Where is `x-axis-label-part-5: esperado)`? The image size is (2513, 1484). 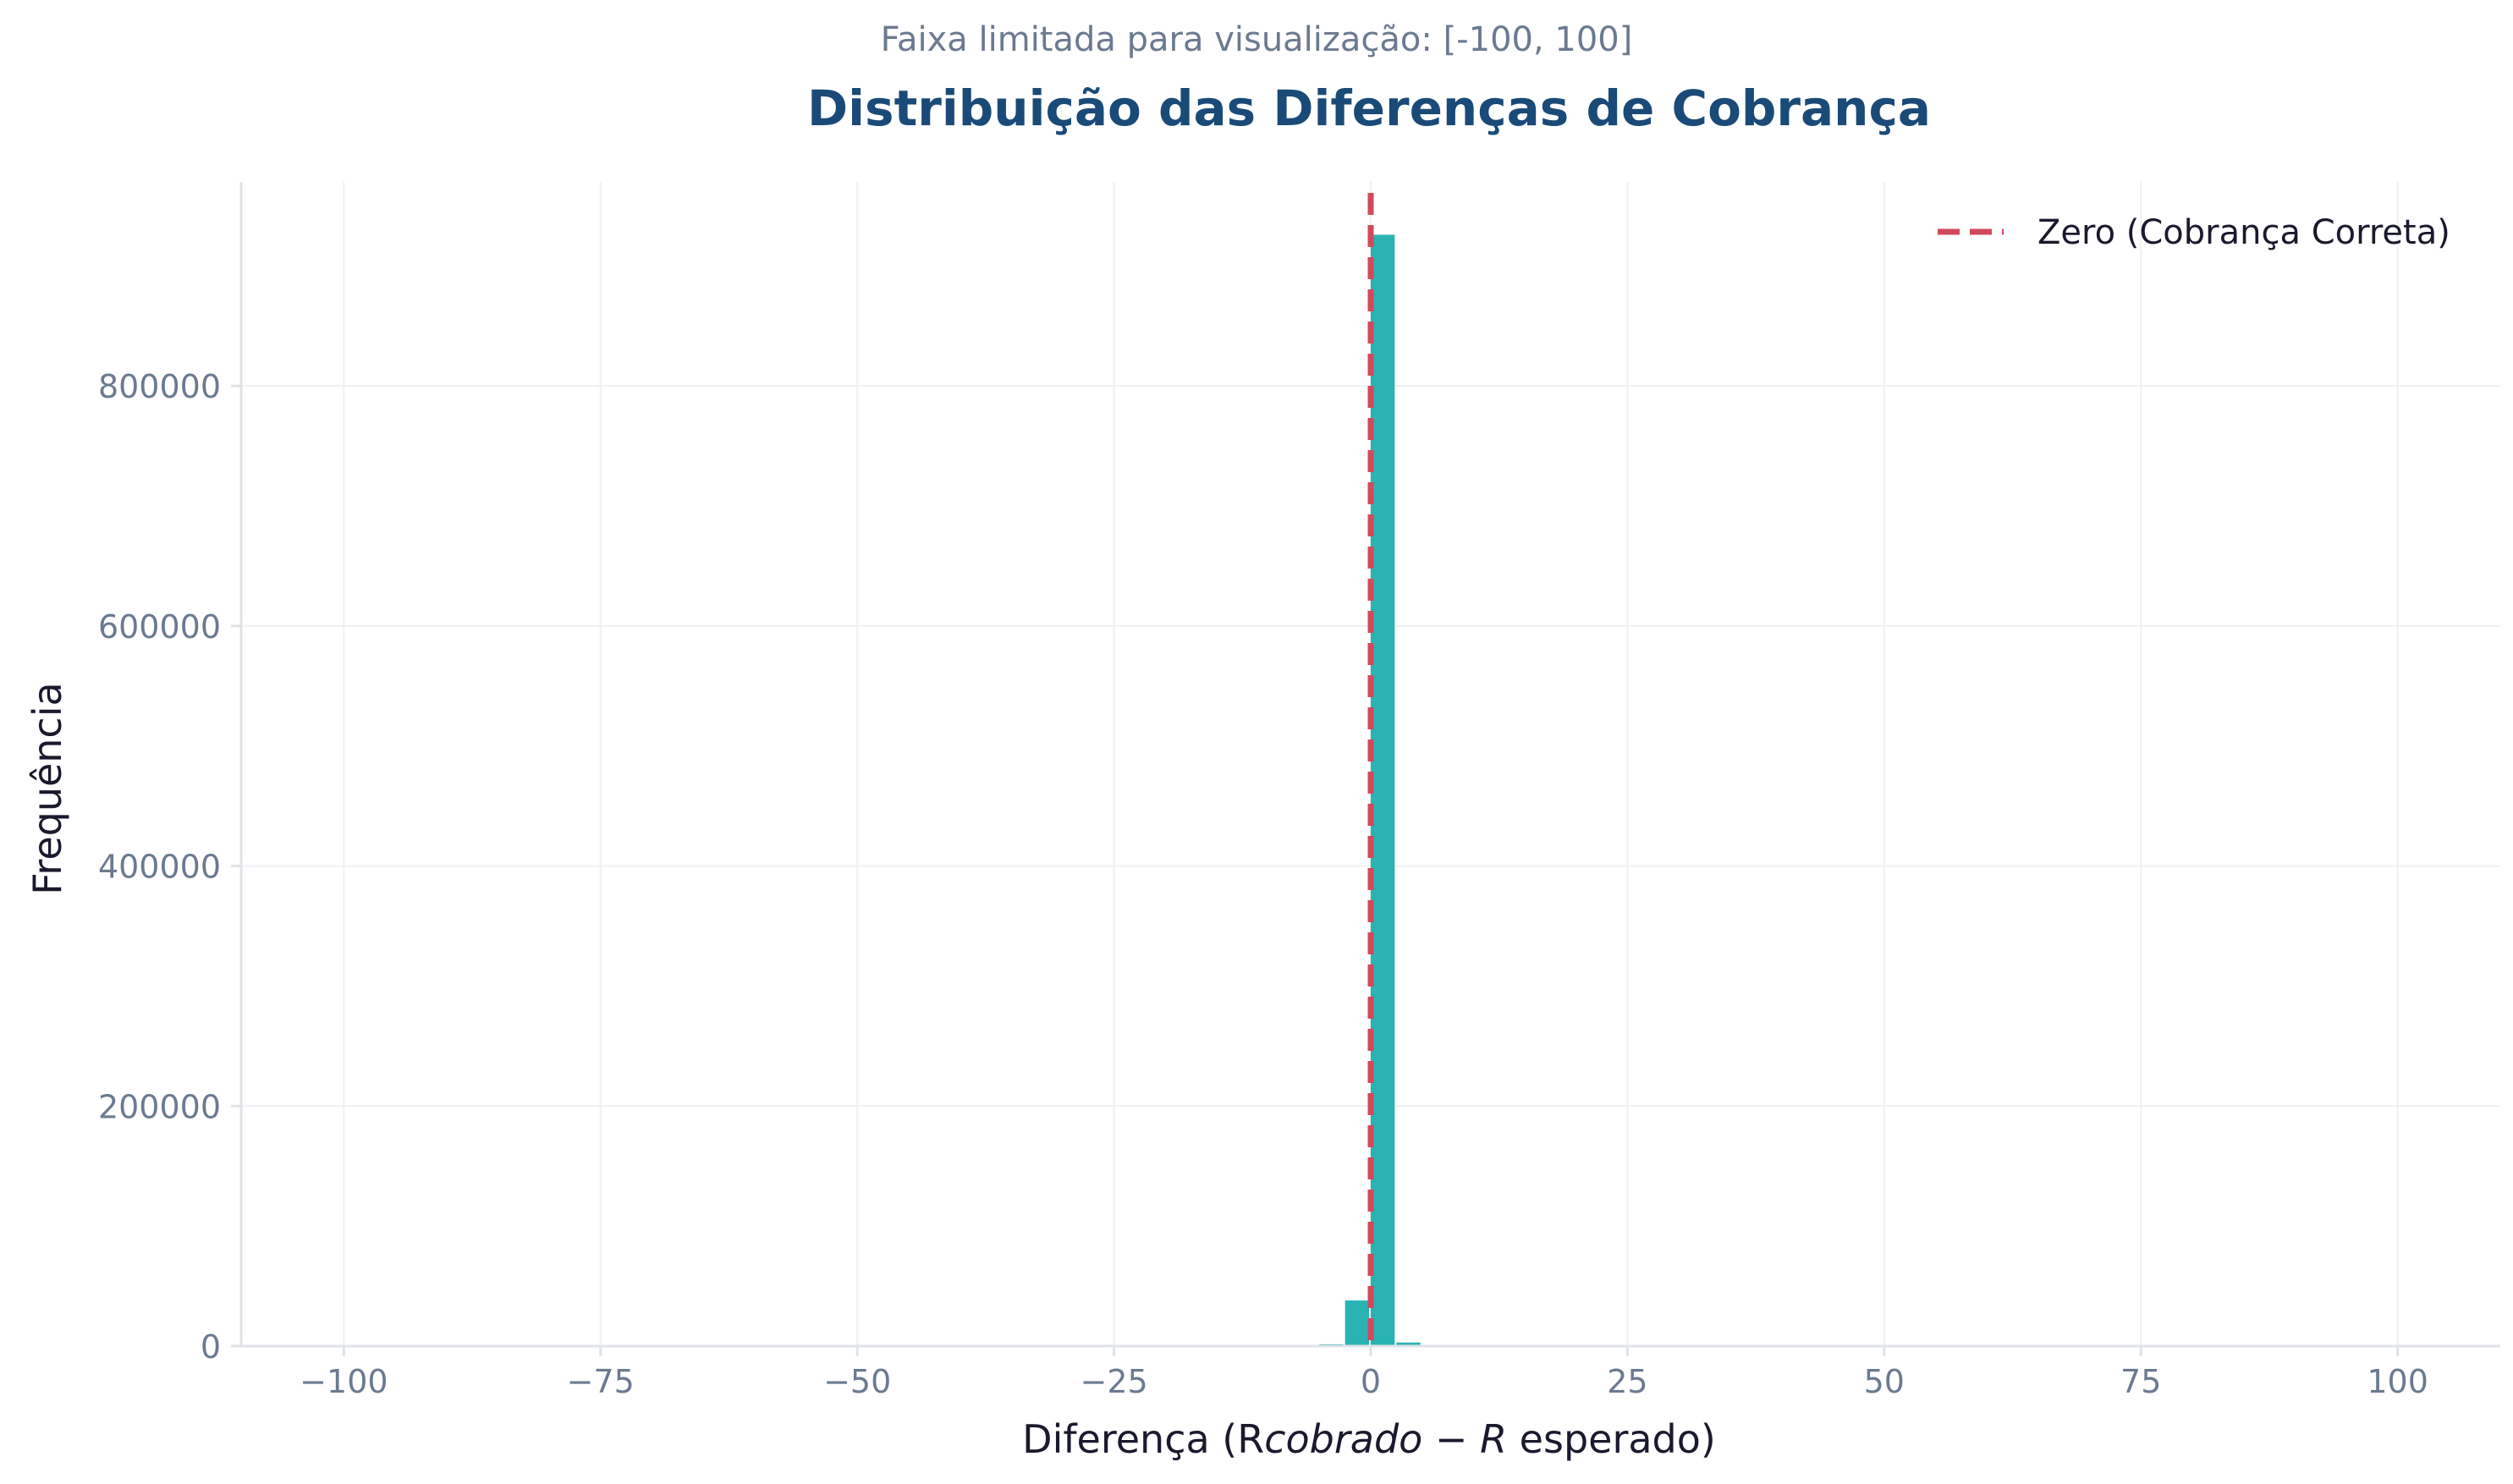
x-axis-label-part-5: esperado) is located at coordinates (1611, 1439).